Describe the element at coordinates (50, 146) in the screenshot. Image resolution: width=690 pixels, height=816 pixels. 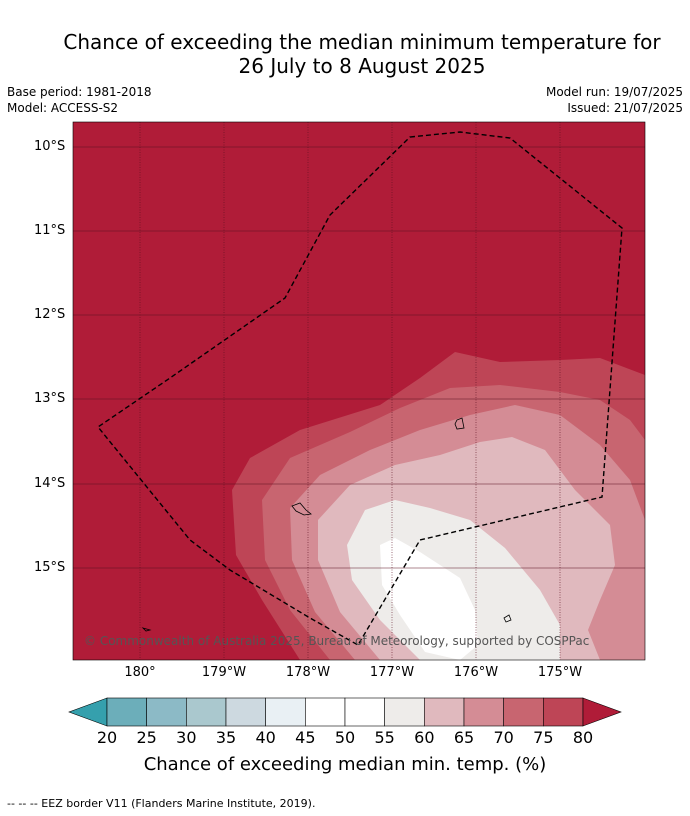
I see `lat-label-10: 10°S` at that location.